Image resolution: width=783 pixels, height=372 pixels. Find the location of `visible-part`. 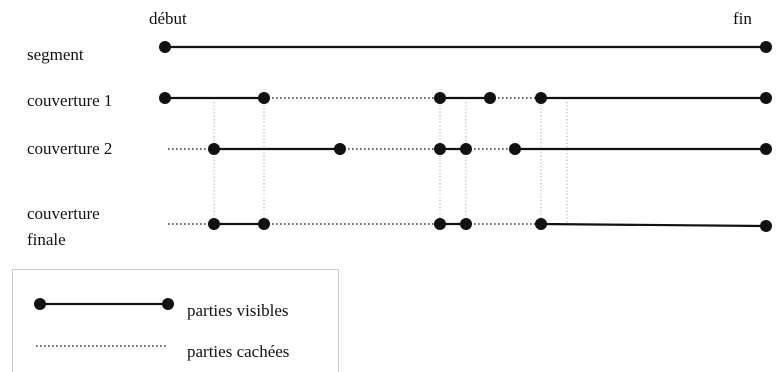

visible-part is located at coordinates (653, 225).